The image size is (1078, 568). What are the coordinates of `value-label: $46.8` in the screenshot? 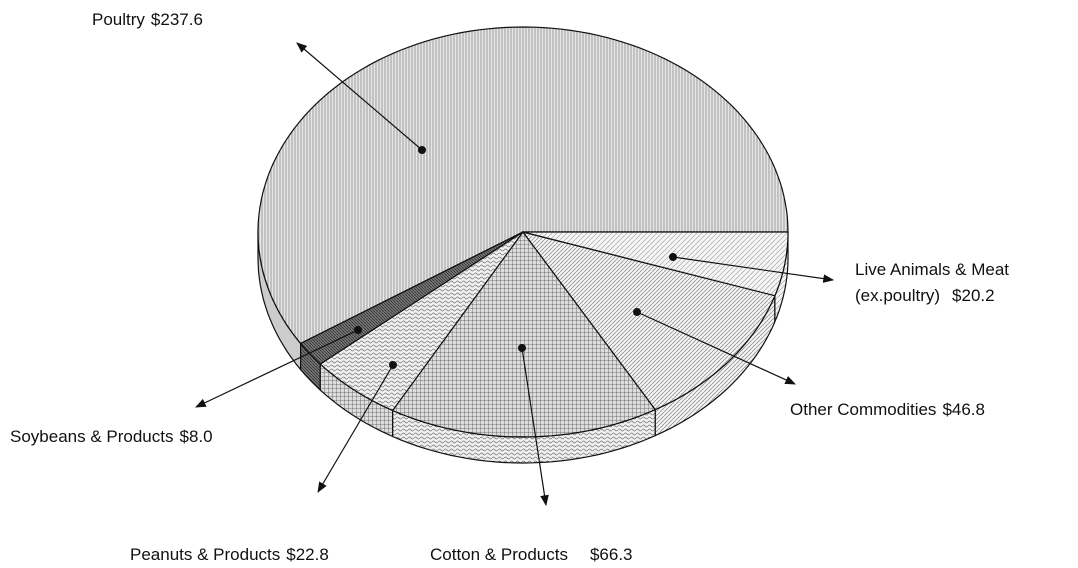 It's located at (963, 409).